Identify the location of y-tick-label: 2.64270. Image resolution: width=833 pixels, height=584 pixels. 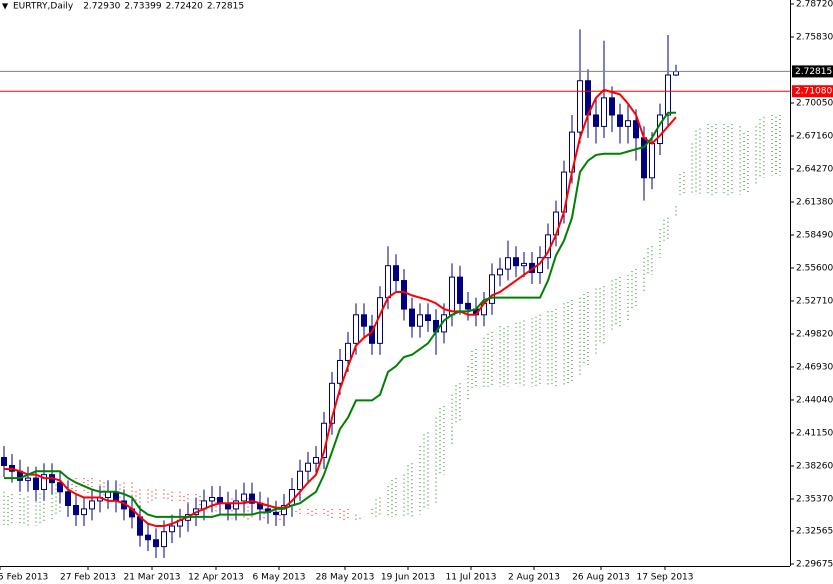
(814, 169).